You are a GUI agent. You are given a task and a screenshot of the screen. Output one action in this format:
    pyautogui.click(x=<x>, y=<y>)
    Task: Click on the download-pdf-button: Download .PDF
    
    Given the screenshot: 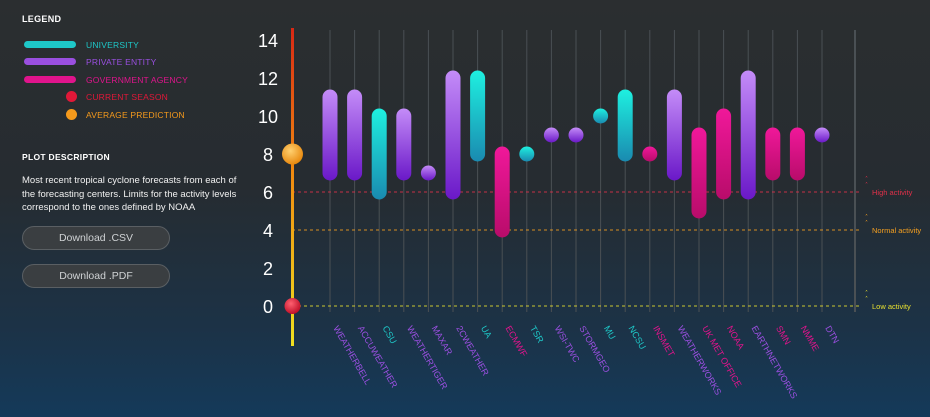 What is the action you would take?
    pyautogui.click(x=96, y=276)
    